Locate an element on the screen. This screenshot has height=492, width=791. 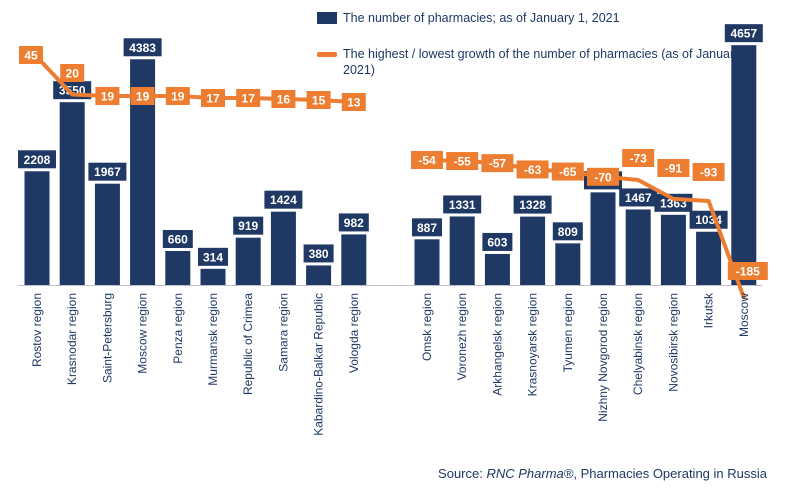
bar-data-label: 1424 is located at coordinates (283, 200).